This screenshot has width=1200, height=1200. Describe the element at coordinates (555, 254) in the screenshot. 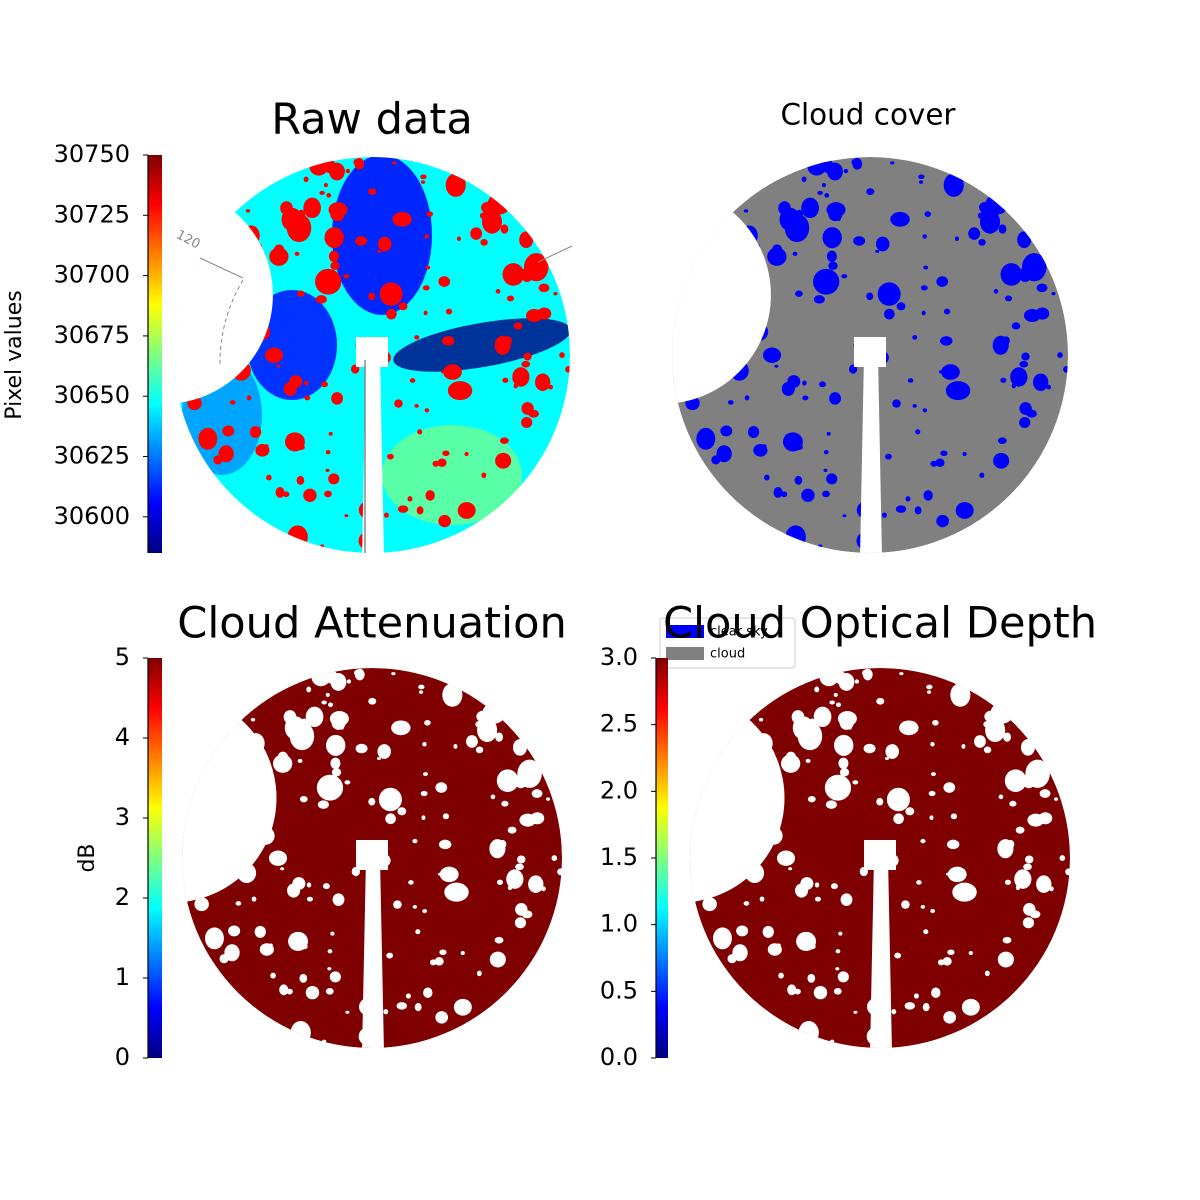

I see `polar-grid` at that location.